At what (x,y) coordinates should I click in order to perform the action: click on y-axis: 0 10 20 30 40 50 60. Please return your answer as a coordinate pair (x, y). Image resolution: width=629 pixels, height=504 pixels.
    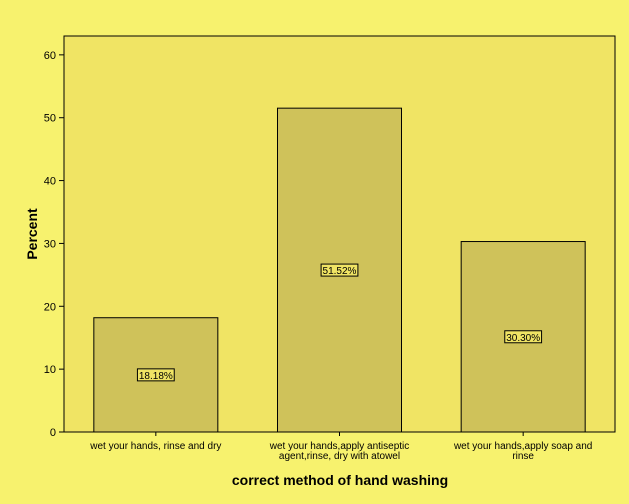
    Looking at the image, I should click on (54, 244).